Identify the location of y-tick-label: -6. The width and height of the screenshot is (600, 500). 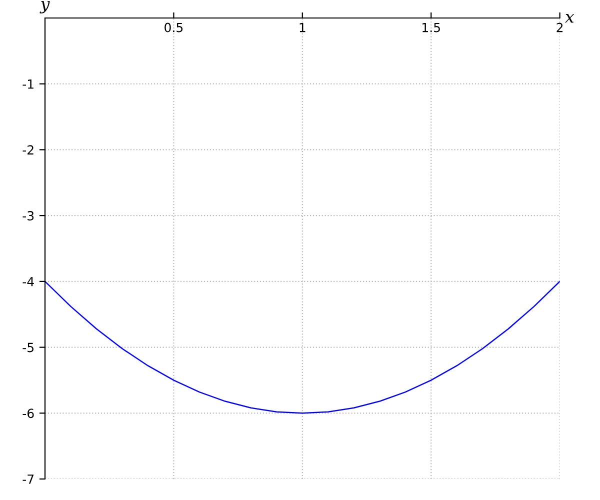
(28, 413).